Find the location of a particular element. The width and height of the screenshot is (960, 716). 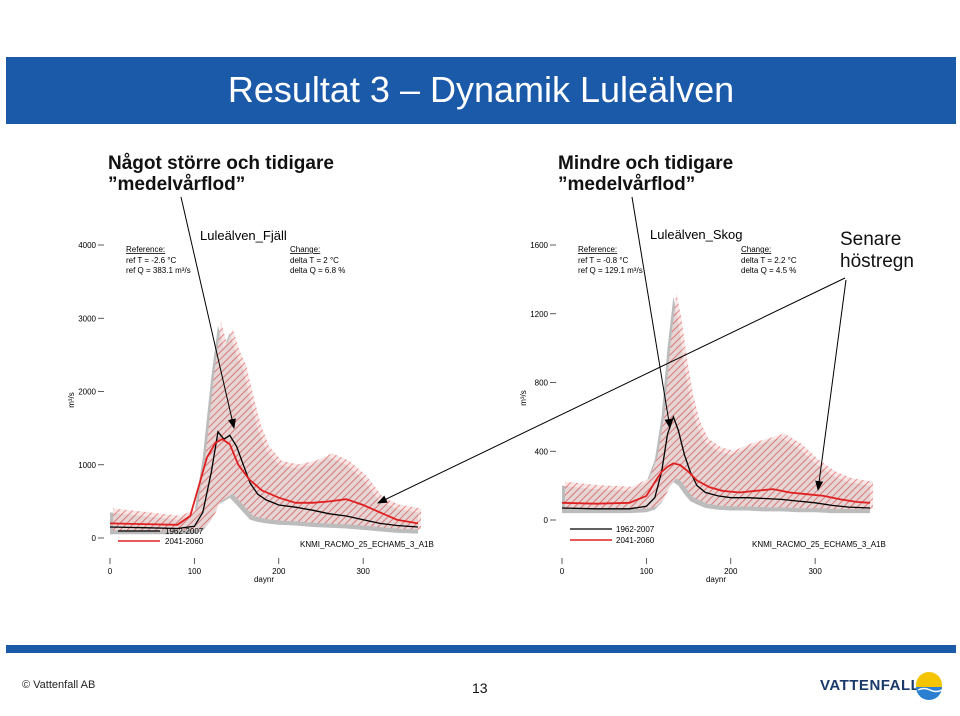

reference-line-1: ref T = -0.8 °C is located at coordinates (603, 260).